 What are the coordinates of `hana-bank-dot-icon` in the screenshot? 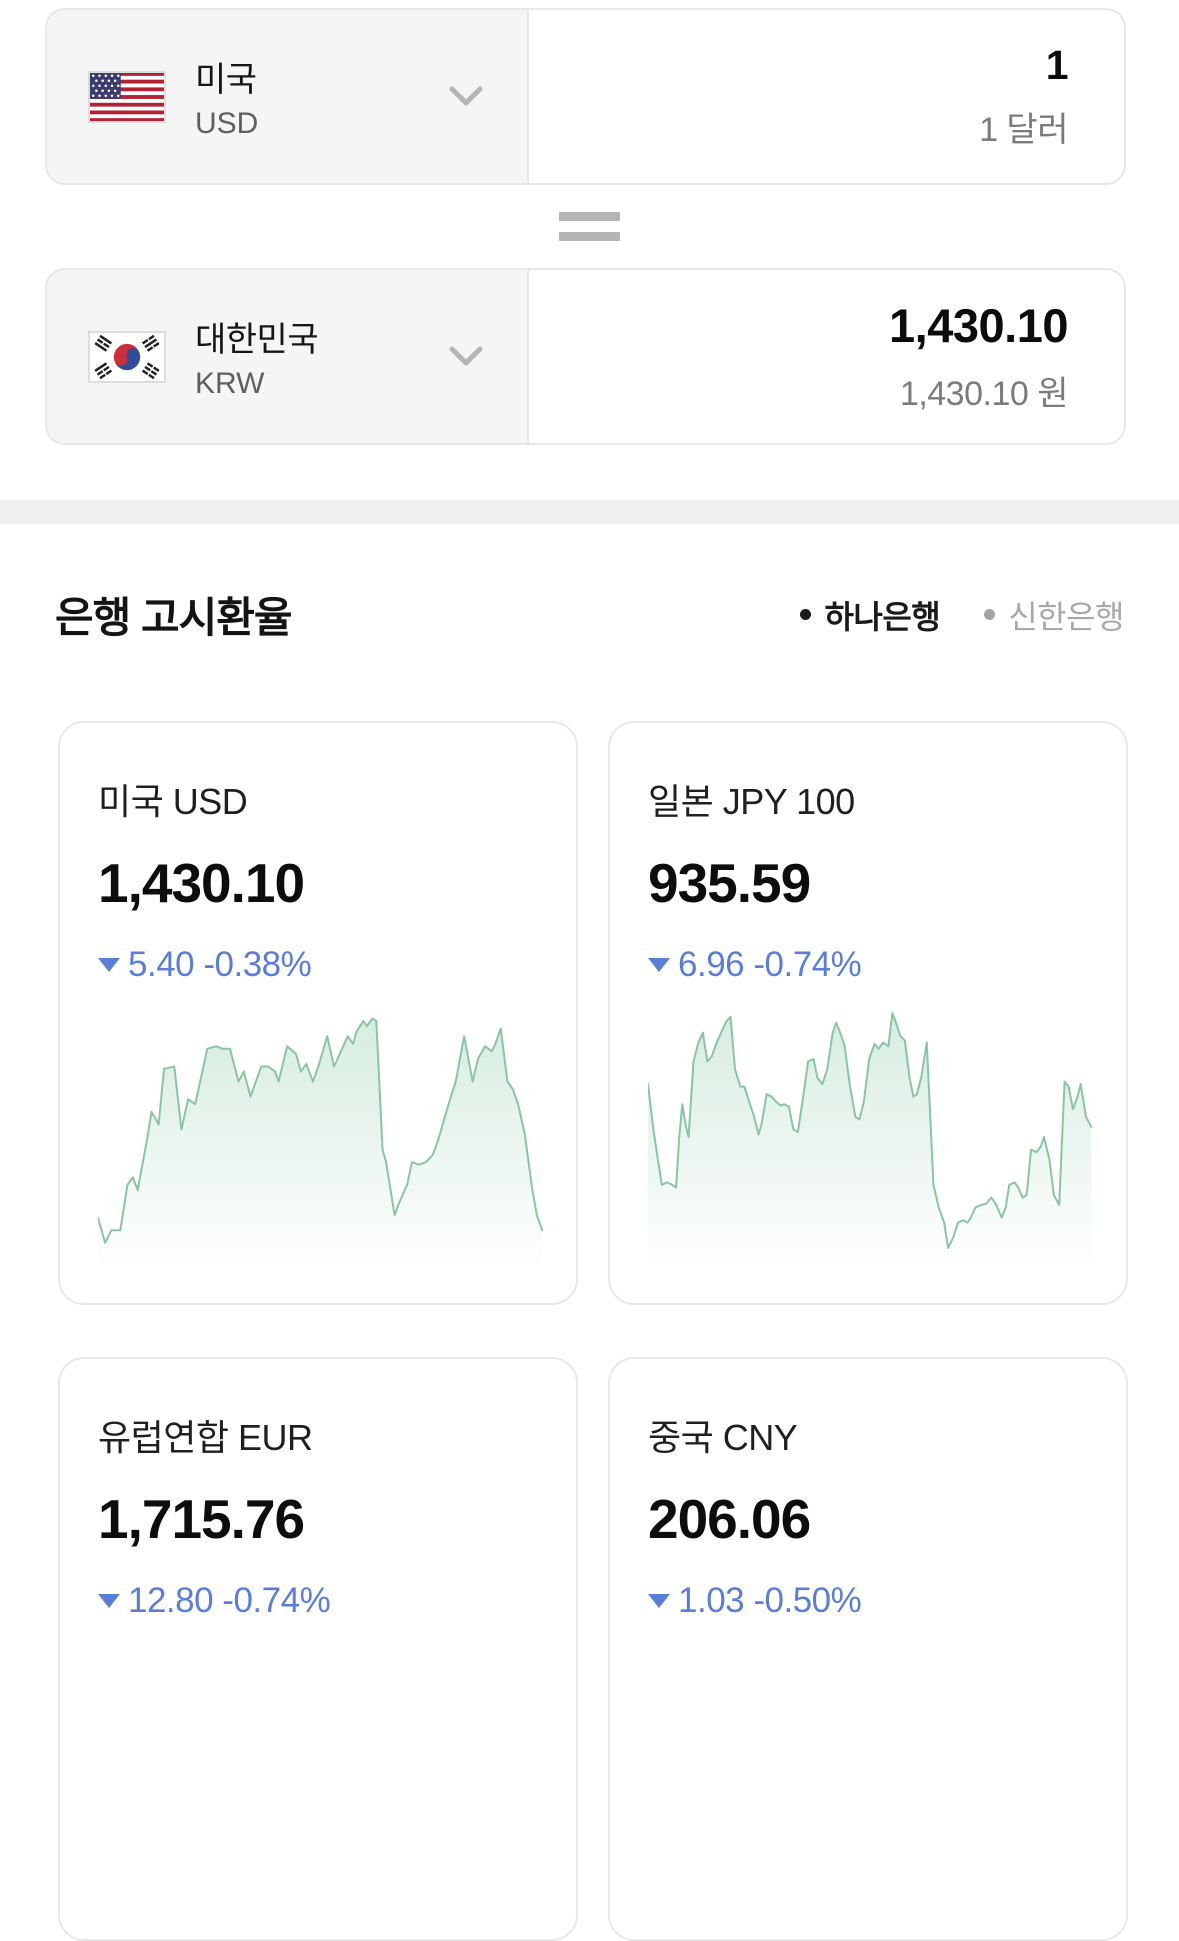 It's located at (806, 614).